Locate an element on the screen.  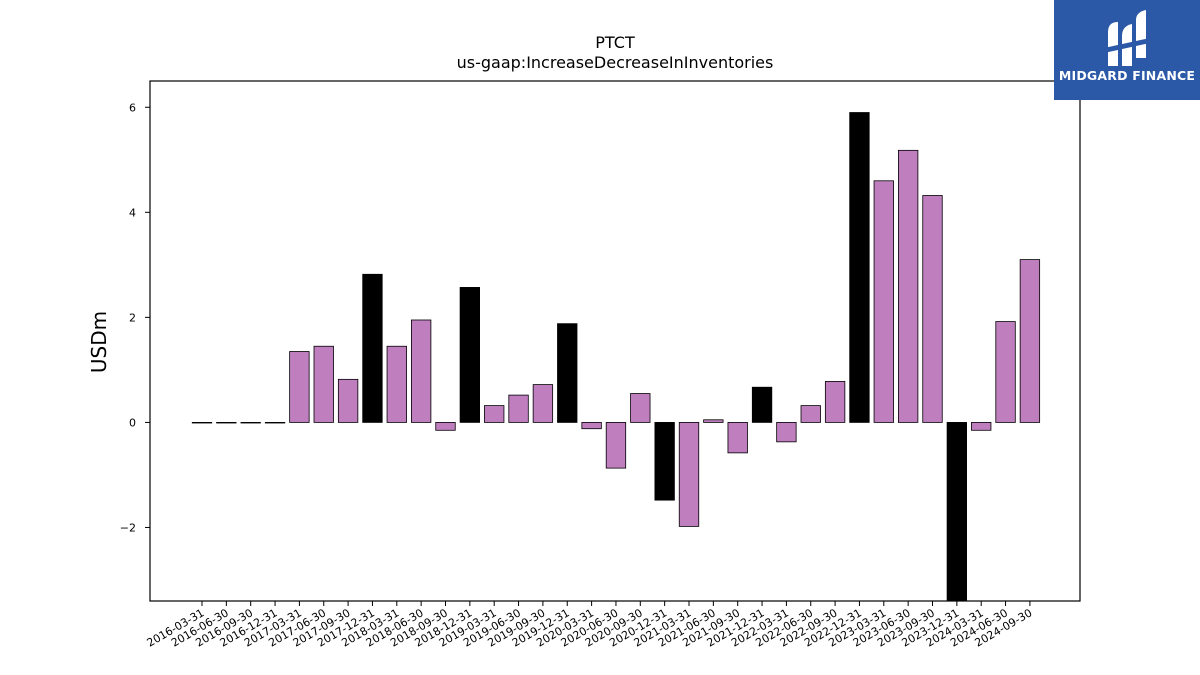
chart-subtitle: us-gaap:IncreaseDecreaseInInventories is located at coordinates (615, 62).